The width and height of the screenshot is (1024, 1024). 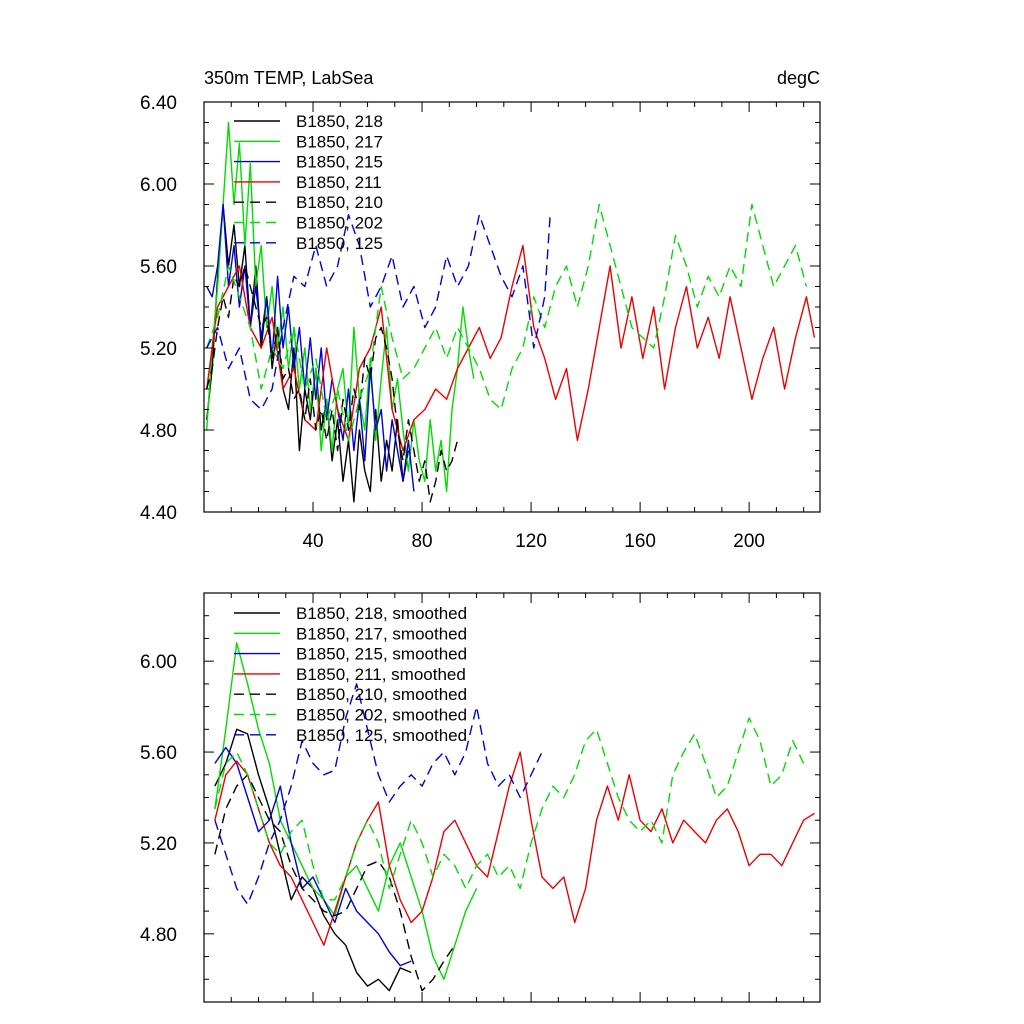 What do you see at coordinates (381, 715) in the screenshot?
I see `legend-label: B1850, 202, smoothed` at bounding box center [381, 715].